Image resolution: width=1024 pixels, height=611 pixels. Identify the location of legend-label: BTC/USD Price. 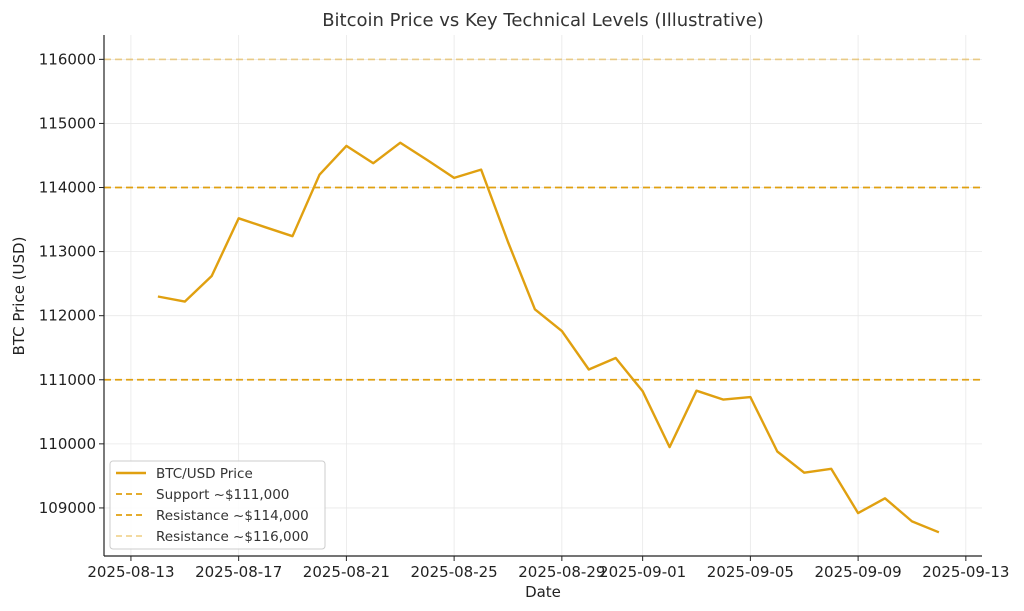
(204, 474).